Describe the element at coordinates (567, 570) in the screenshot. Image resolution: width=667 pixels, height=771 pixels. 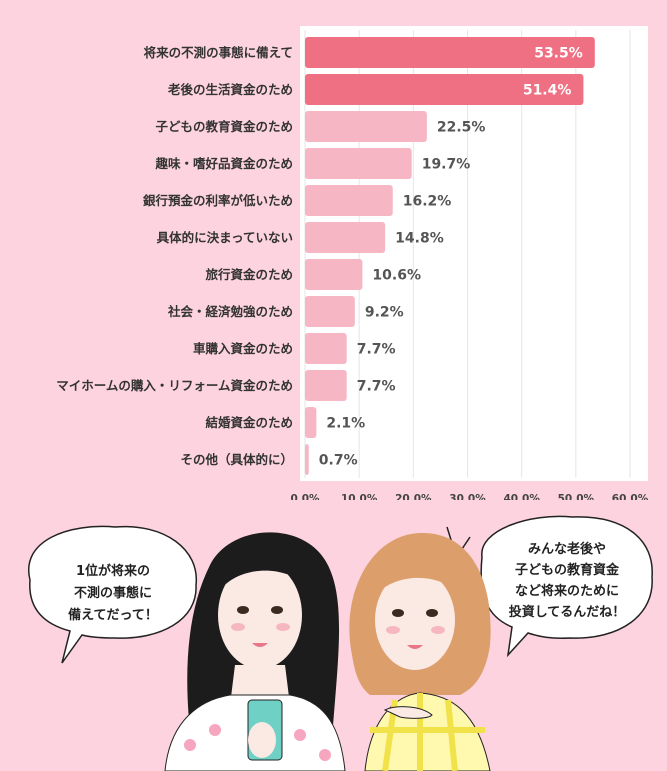
I see `bubble-line: 子どもの教育資金` at that location.